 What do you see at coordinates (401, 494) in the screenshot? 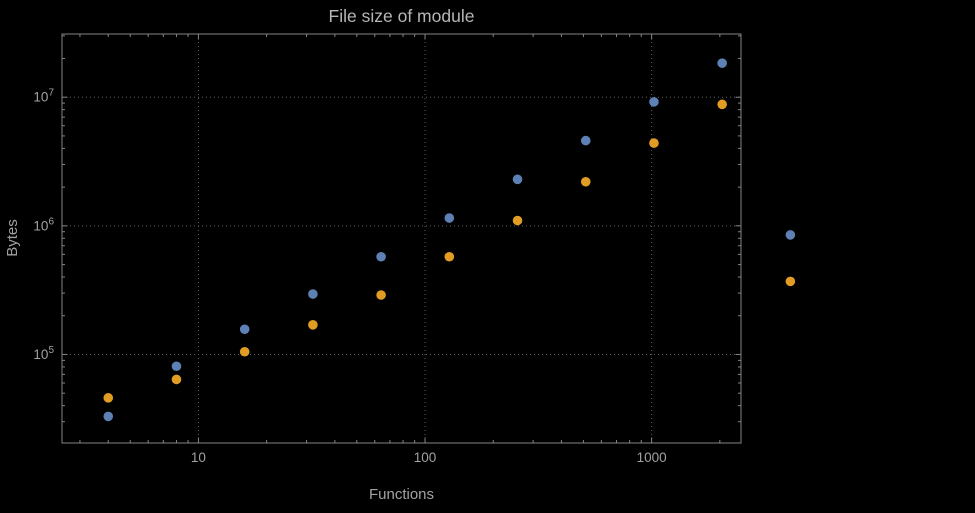
I see `x-axis-label: Functions` at bounding box center [401, 494].